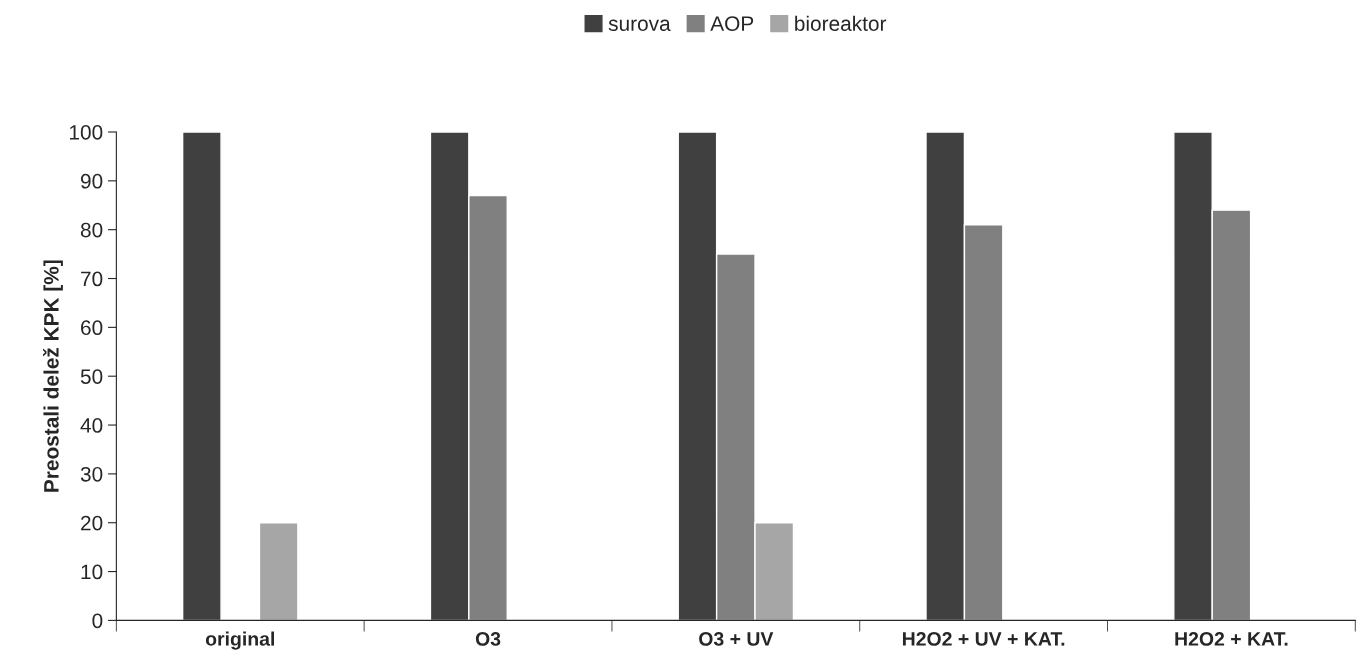 This screenshot has height=660, width=1369. Describe the element at coordinates (91, 376) in the screenshot. I see `y-tick-label: 50` at that location.